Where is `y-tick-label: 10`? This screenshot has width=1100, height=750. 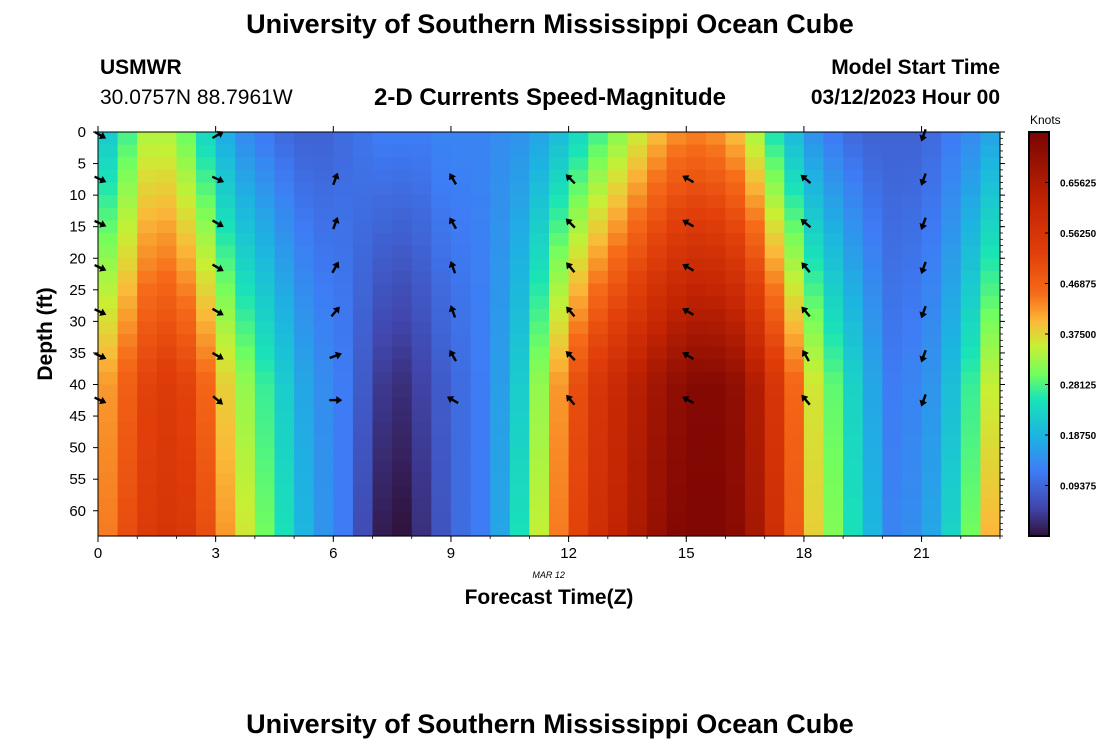
y-tick-label: 10 is located at coordinates (77, 195).